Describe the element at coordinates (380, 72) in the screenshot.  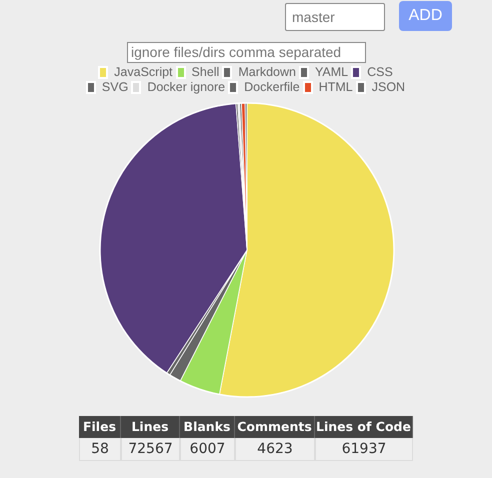
I see `legend-label: CSS` at that location.